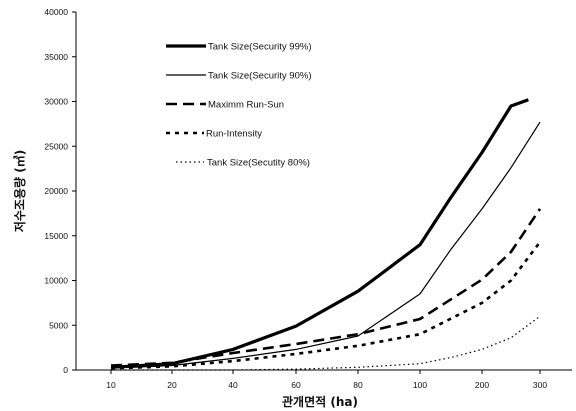  Describe the element at coordinates (540, 385) in the screenshot. I see `x-tick-label: 300` at that location.